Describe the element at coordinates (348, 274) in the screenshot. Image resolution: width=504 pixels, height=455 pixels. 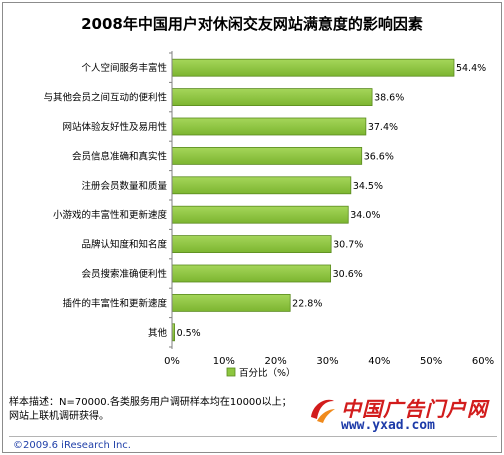
I see `value-label: 30.6%` at that location.